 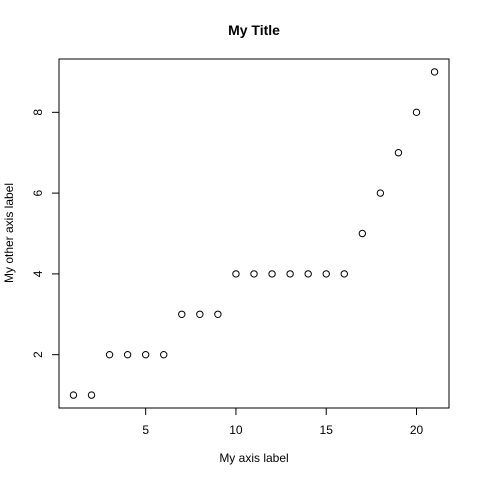 I want to click on x-axis-label: My axis label, so click(x=253, y=458).